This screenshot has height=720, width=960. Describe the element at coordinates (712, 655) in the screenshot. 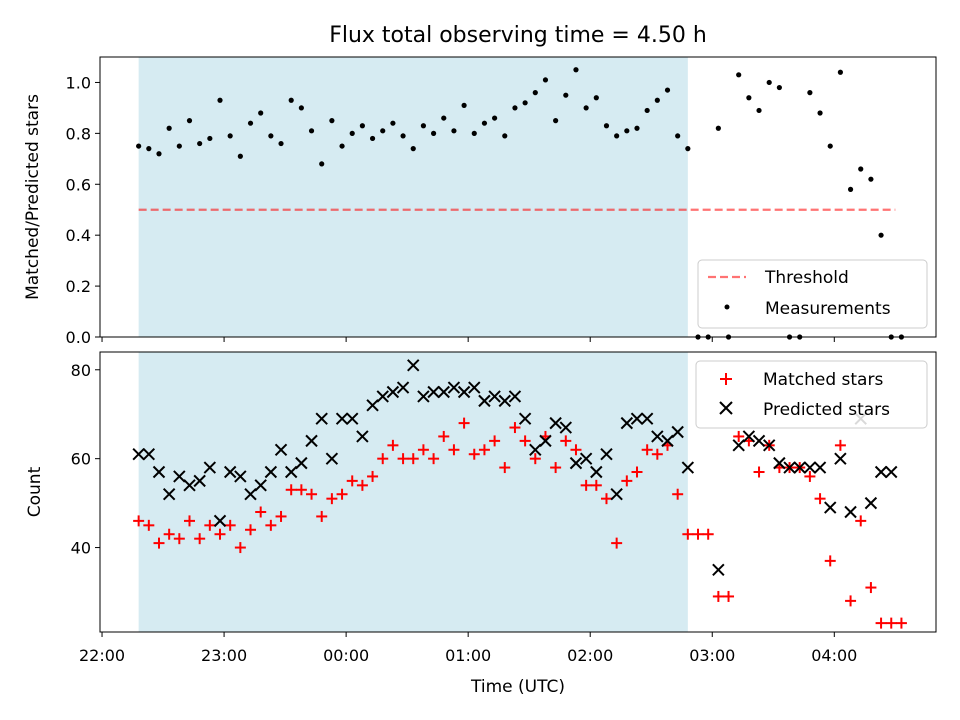

I see `x-tick-label: 03:00` at that location.